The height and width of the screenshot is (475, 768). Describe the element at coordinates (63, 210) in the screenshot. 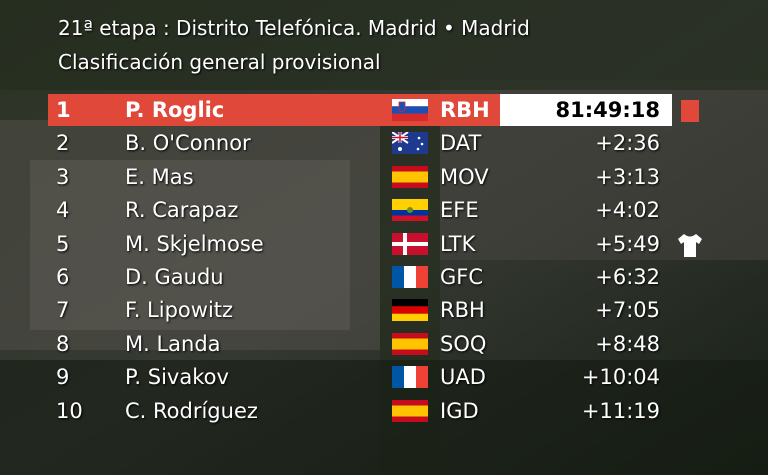

I see `rank: 4` at that location.